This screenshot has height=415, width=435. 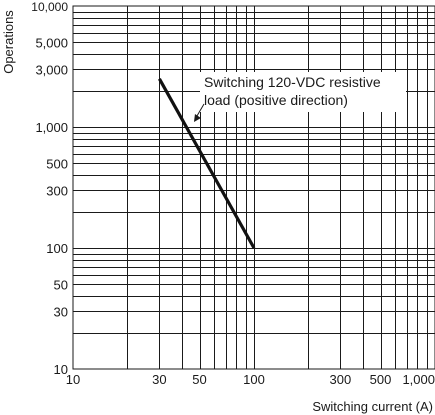 What do you see at coordinates (276, 100) in the screenshot?
I see `annotation-line-2: load (positive direction)` at bounding box center [276, 100].